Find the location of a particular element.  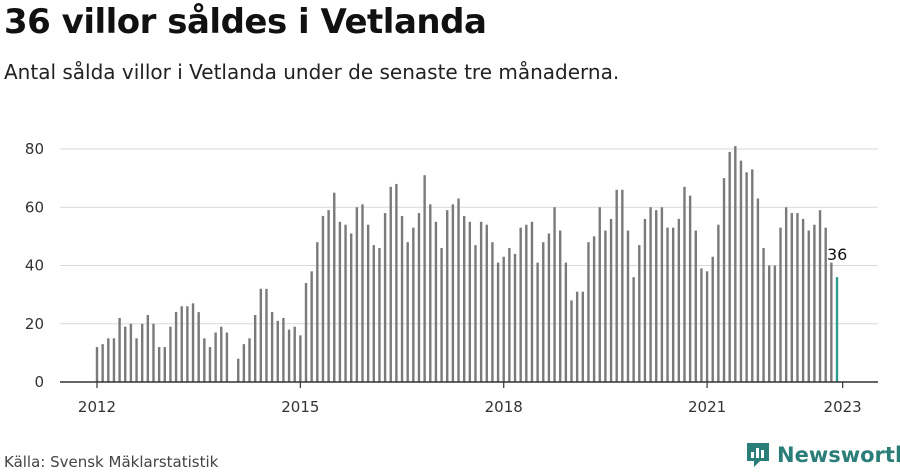

y-tick-label: 40 is located at coordinates (34, 266).